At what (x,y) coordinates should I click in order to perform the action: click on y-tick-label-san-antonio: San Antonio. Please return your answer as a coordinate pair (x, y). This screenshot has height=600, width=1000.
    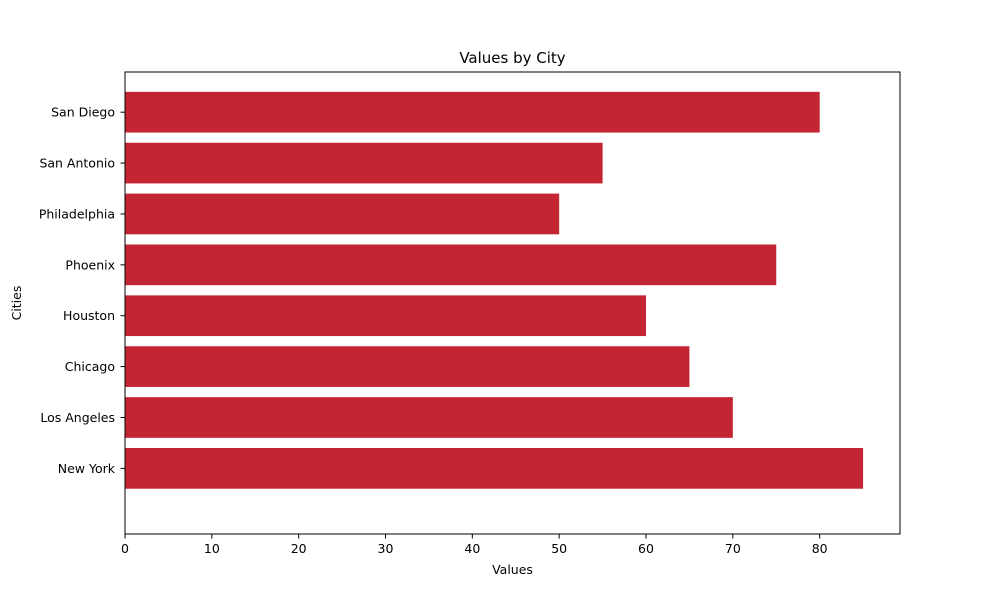
    Looking at the image, I should click on (77, 163).